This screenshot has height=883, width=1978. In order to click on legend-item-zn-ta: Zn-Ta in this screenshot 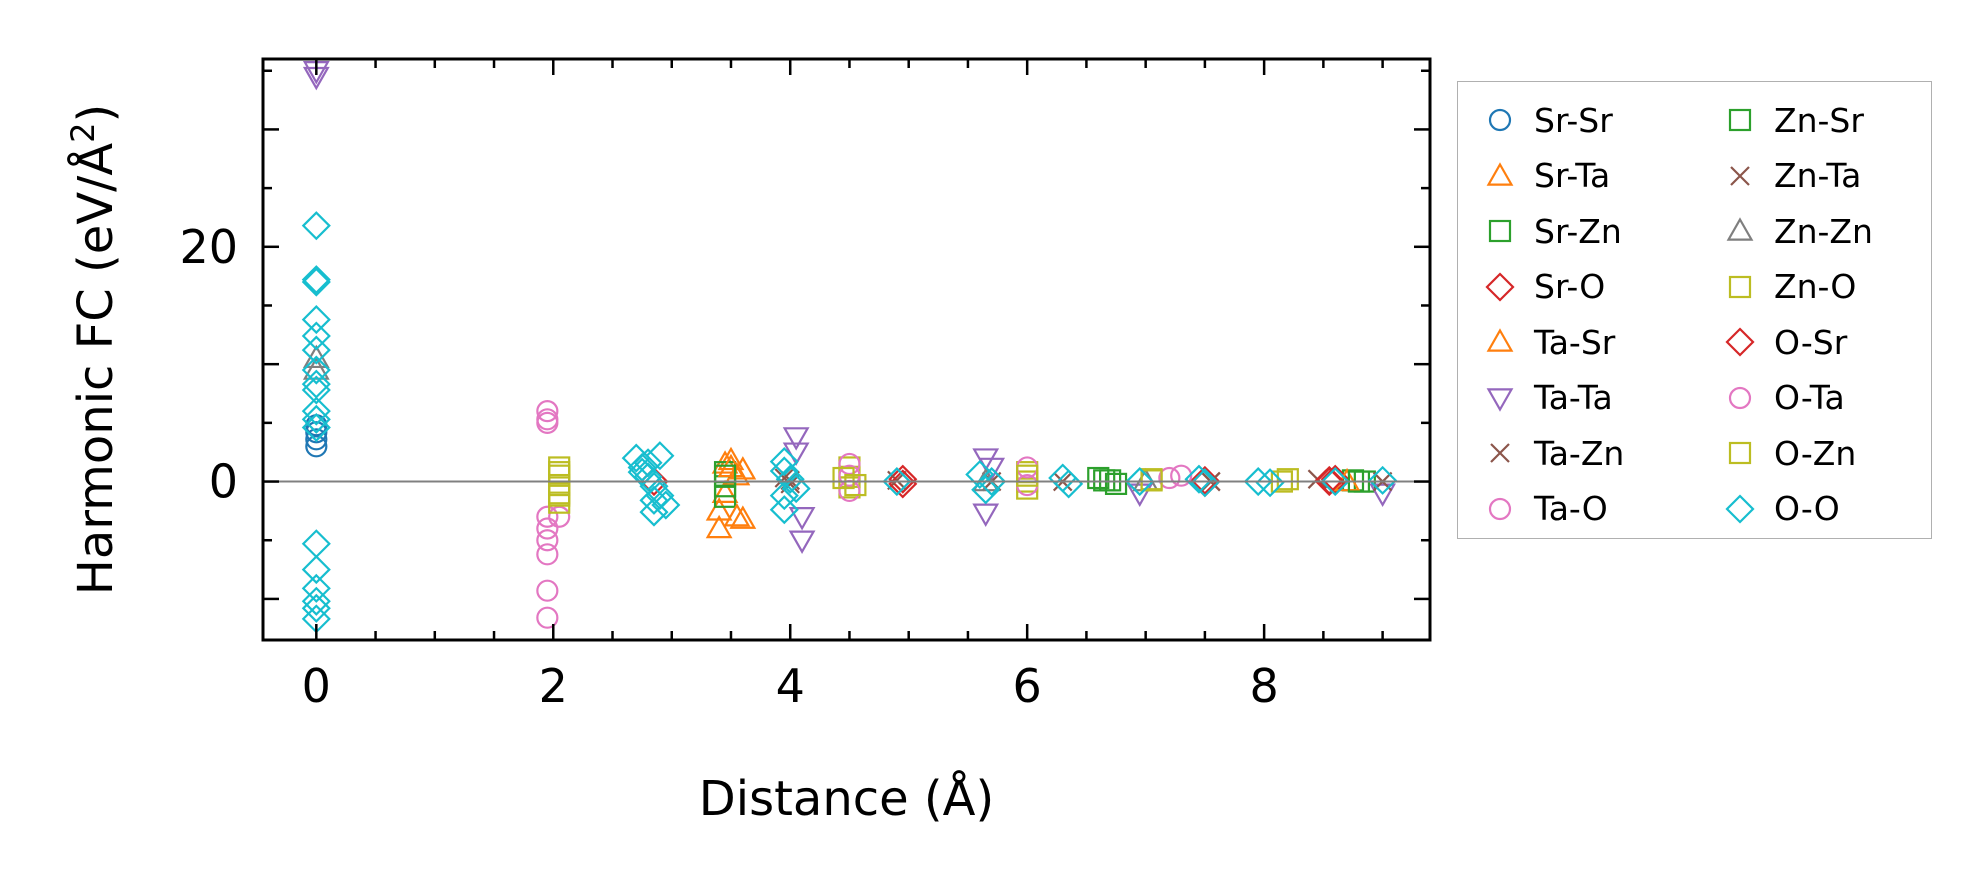, I will do `click(1790, 176)`.